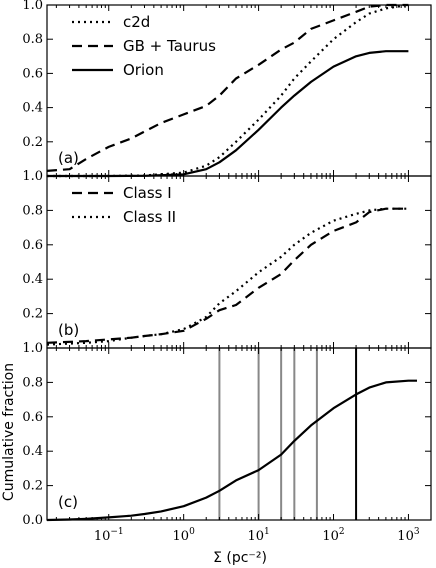  I want to click on legend: Class I Class II, so click(124, 205).